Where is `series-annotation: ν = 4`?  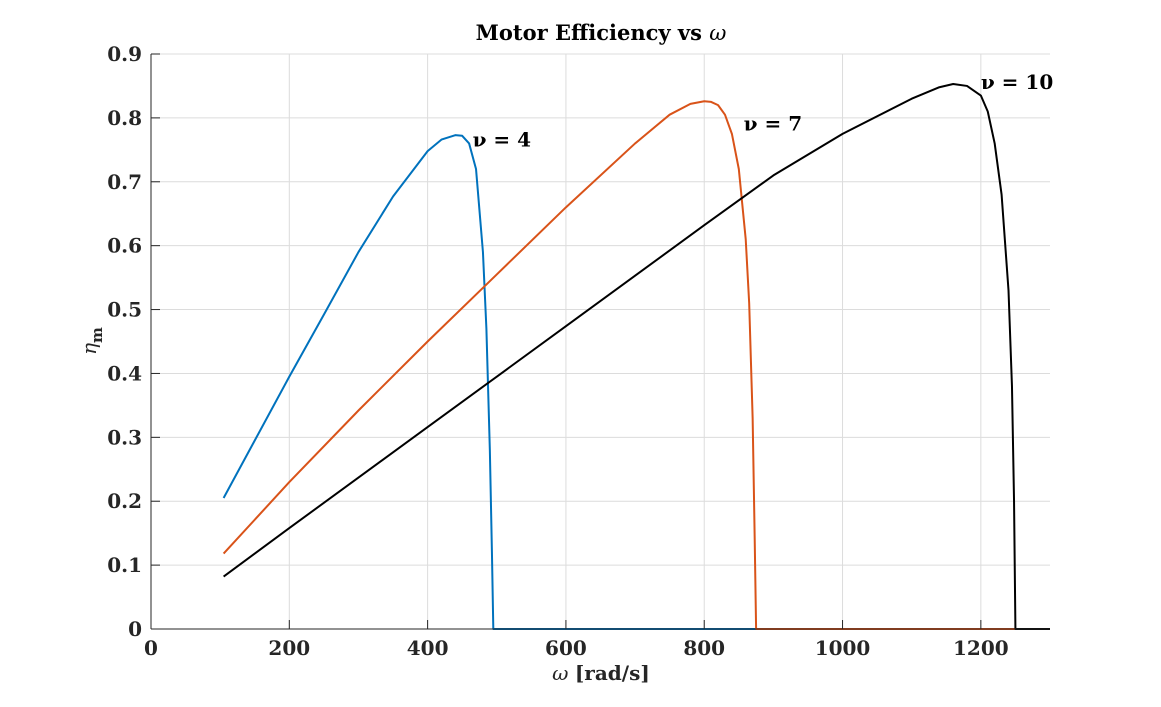
series-annotation: ν = 4 is located at coordinates (502, 140).